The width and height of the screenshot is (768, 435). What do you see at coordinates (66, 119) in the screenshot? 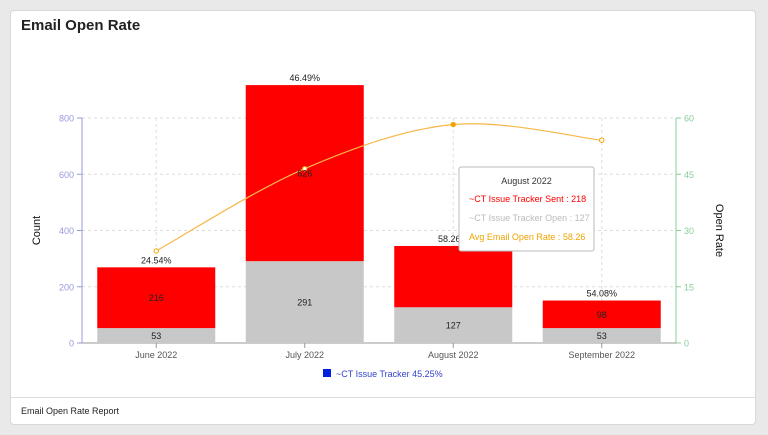
I see `left-tick-label: 800` at bounding box center [66, 119].